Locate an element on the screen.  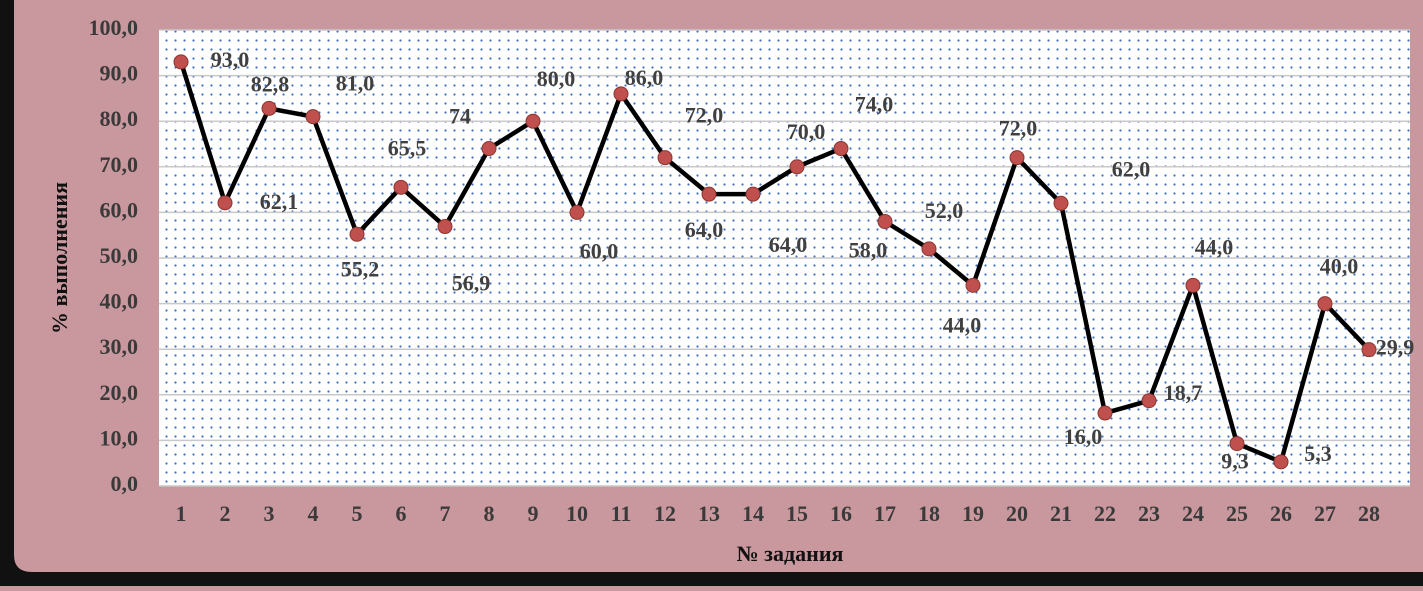
data-label: 70,0 is located at coordinates (806, 131).